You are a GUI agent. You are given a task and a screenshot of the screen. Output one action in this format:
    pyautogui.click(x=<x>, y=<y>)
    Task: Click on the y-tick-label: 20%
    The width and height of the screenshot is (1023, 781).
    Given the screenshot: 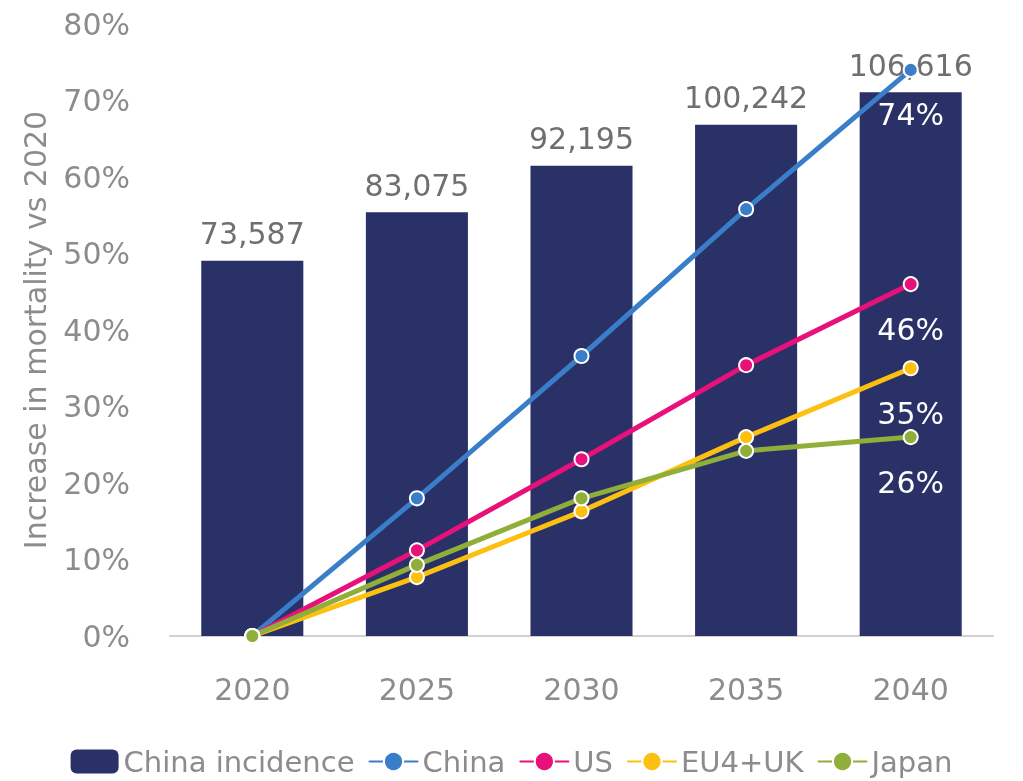 What is the action you would take?
    pyautogui.click(x=96, y=483)
    